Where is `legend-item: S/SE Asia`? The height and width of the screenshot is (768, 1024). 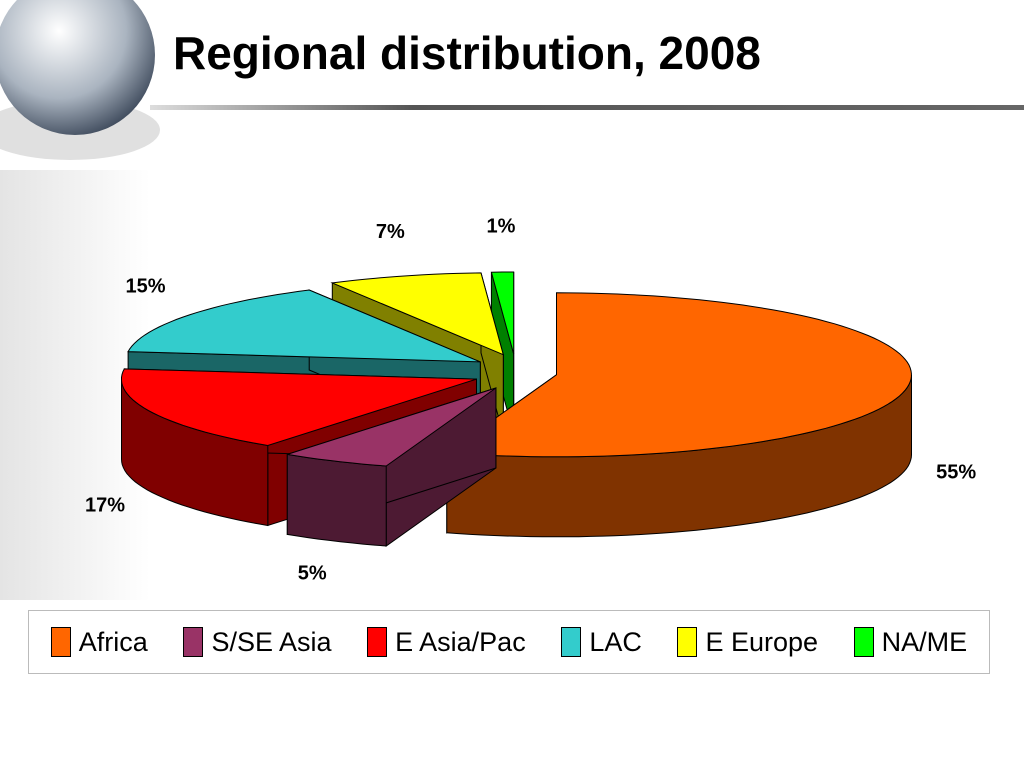
legend-item: S/SE Asia is located at coordinates (257, 642).